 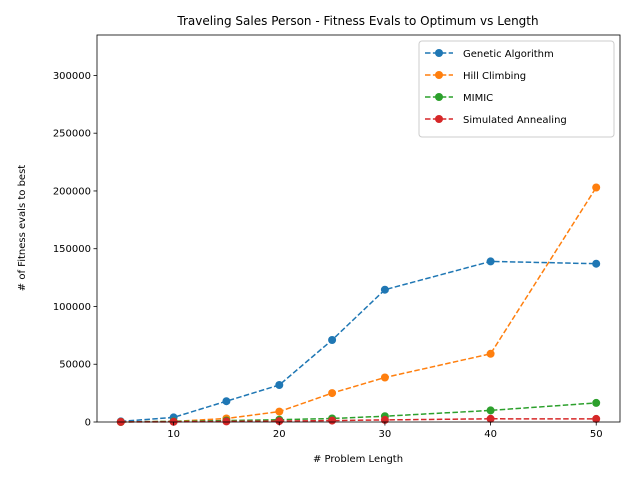 I want to click on y-tick-label-0: 0, so click(x=88, y=423).